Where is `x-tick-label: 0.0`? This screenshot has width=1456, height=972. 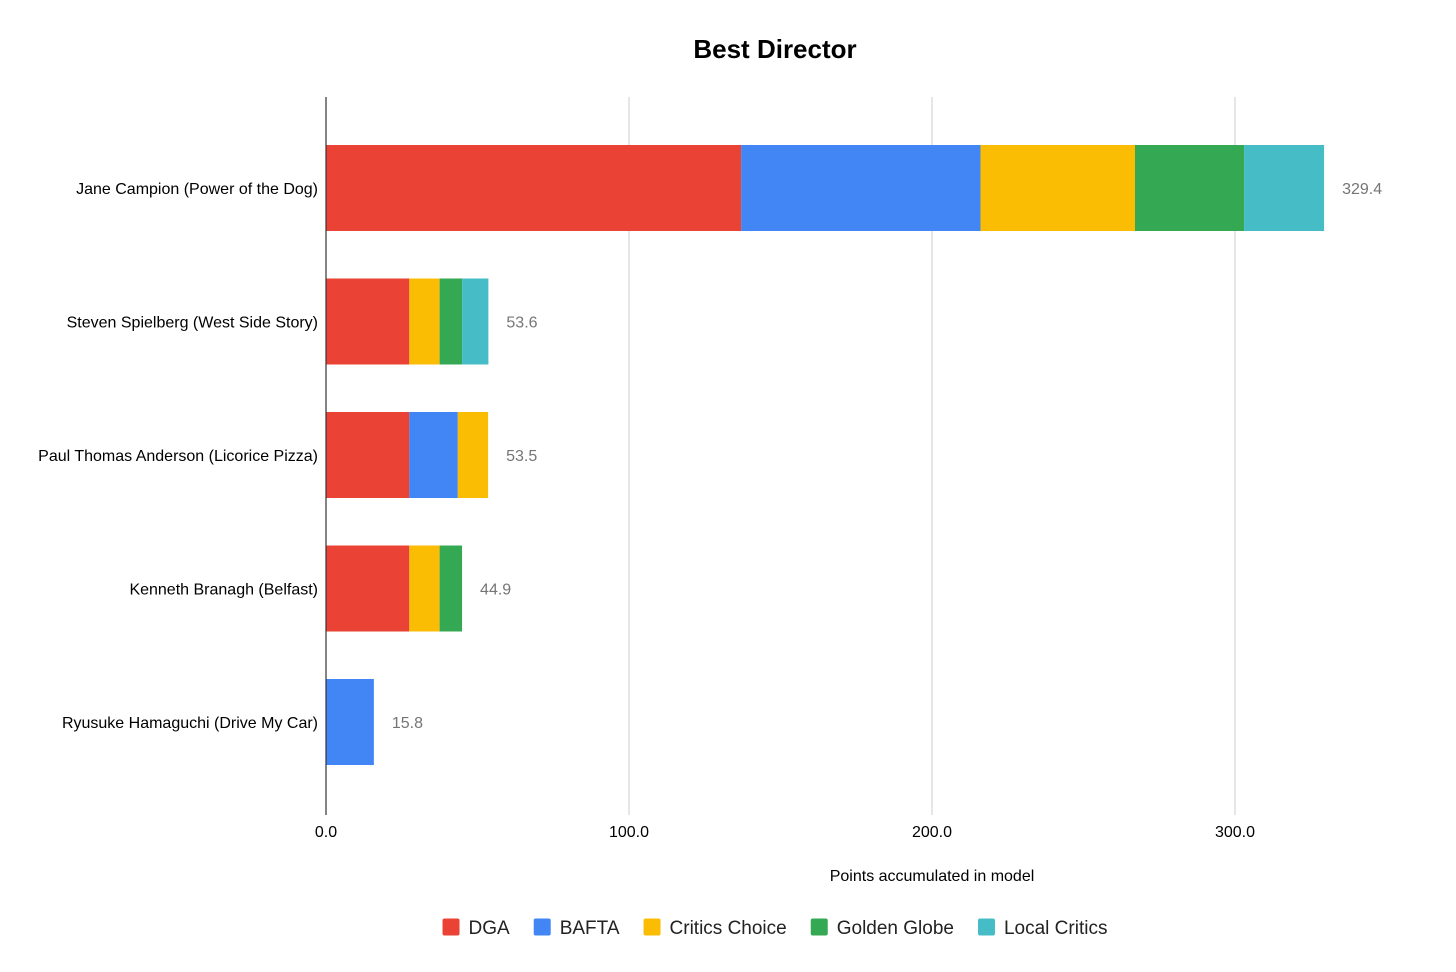 x-tick-label: 0.0 is located at coordinates (326, 832).